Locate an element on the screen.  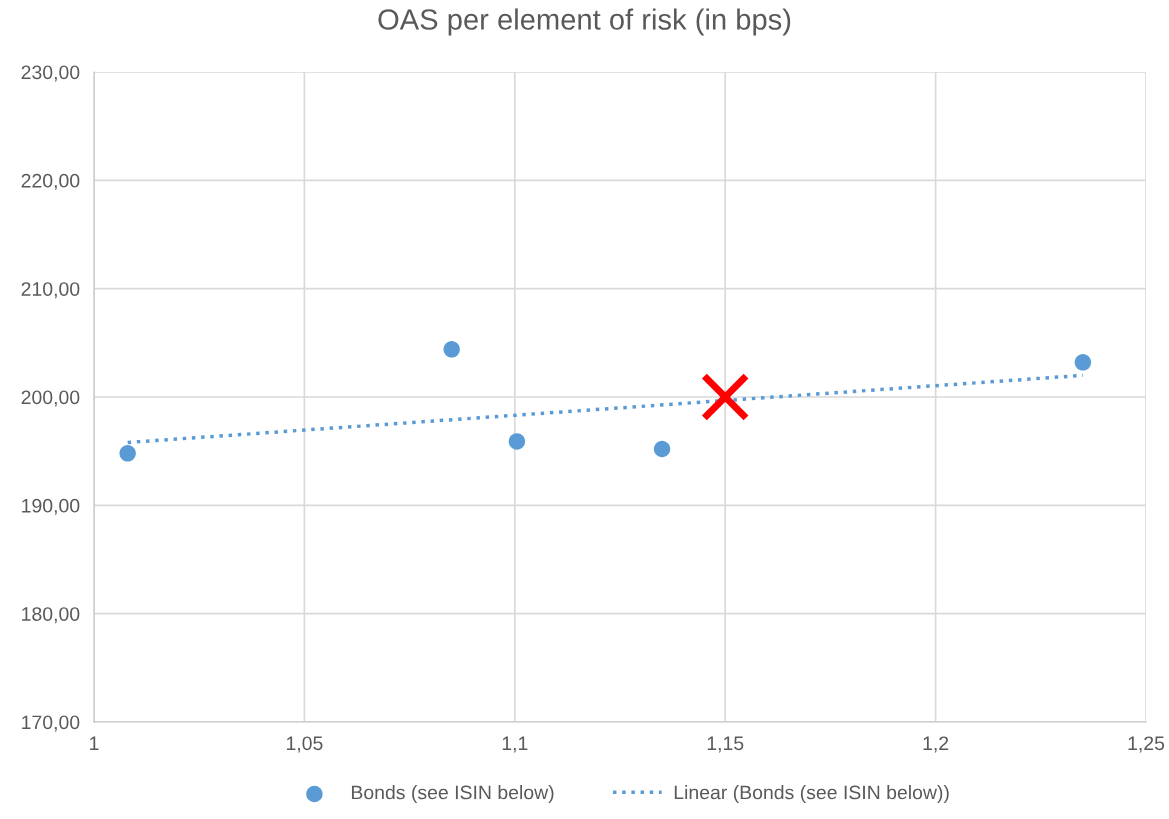
y-tick-label: 210,00 is located at coordinates (50, 290).